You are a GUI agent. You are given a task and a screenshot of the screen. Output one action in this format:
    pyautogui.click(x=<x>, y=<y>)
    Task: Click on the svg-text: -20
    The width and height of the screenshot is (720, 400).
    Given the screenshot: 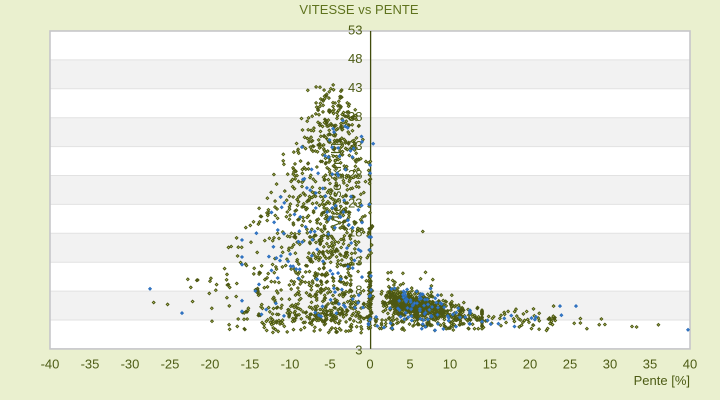 What is the action you would take?
    pyautogui.click(x=210, y=363)
    